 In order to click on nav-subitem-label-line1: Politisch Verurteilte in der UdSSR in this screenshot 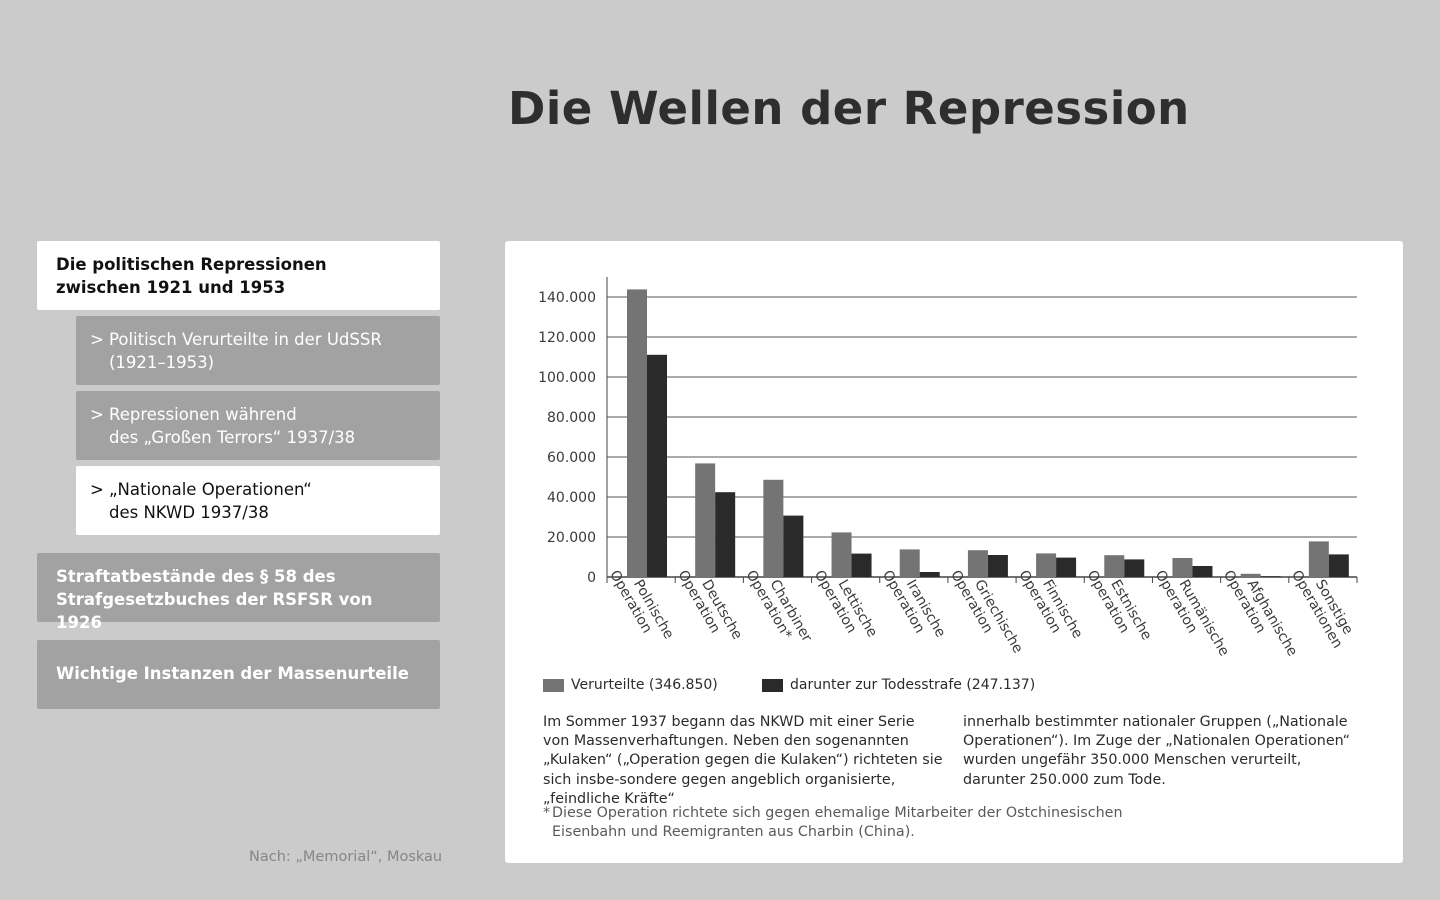, I will do `click(245, 339)`.